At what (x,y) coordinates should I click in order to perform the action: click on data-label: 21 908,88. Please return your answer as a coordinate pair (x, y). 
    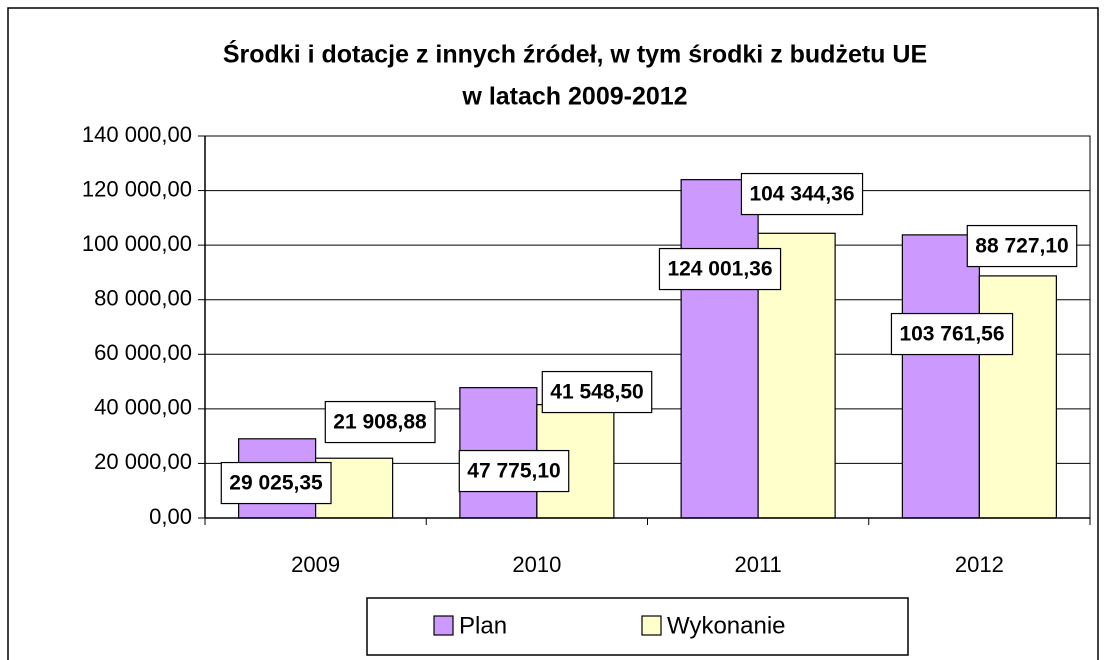
    Looking at the image, I should click on (380, 422).